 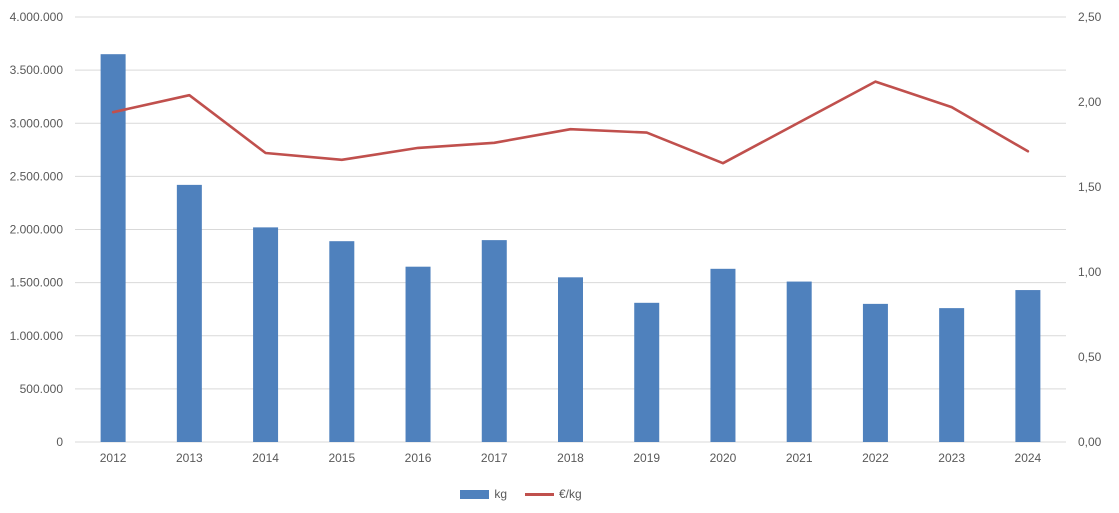 What do you see at coordinates (189, 458) in the screenshot?
I see `x-axis-label-2013: 2013` at bounding box center [189, 458].